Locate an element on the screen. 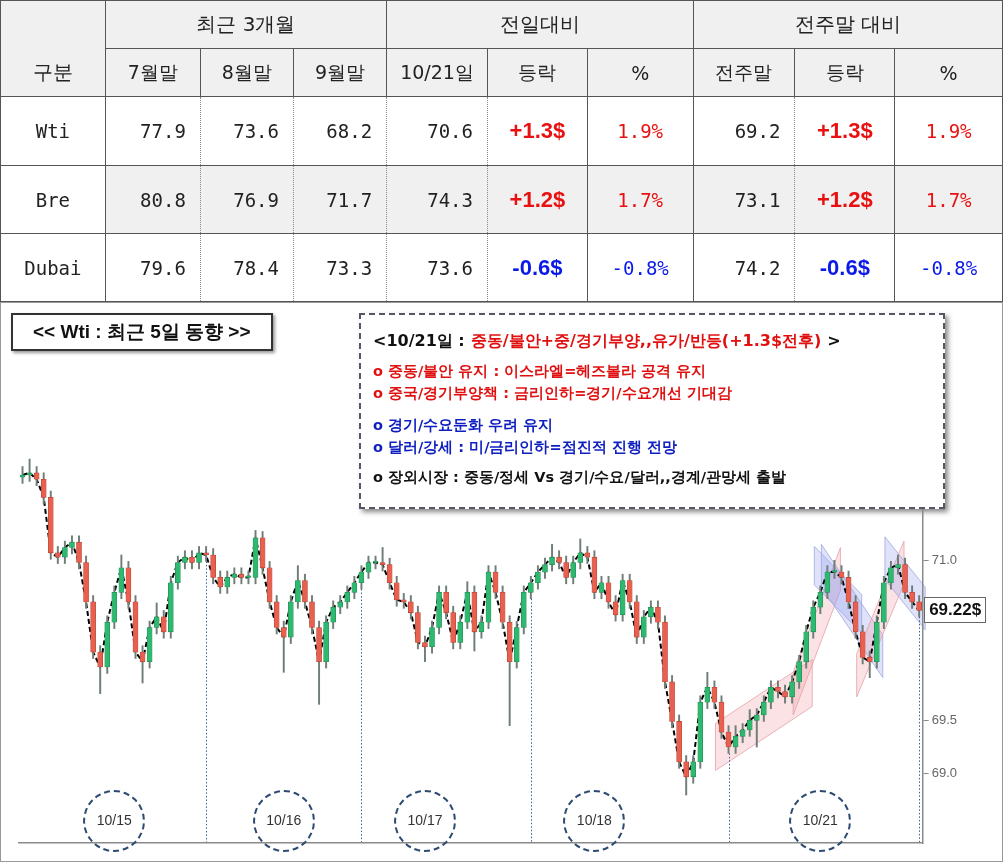  annotation: > is located at coordinates (834, 340).